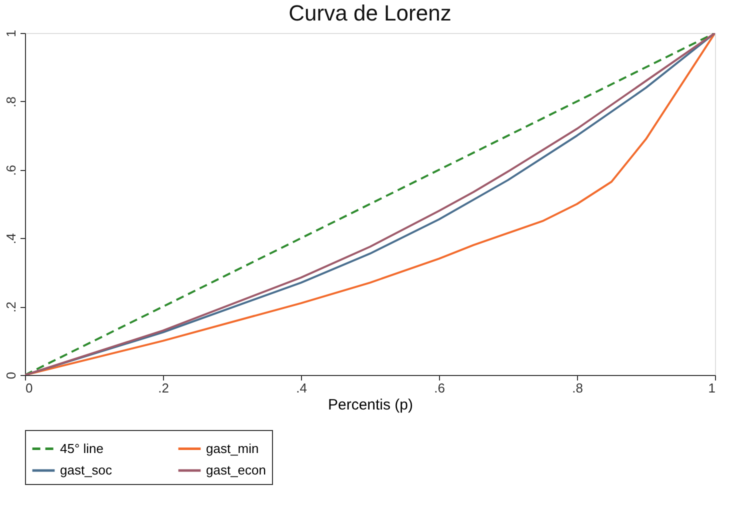 Image resolution: width=751 pixels, height=505 pixels. What do you see at coordinates (86, 470) in the screenshot?
I see `legend-label: gast_soc` at bounding box center [86, 470].